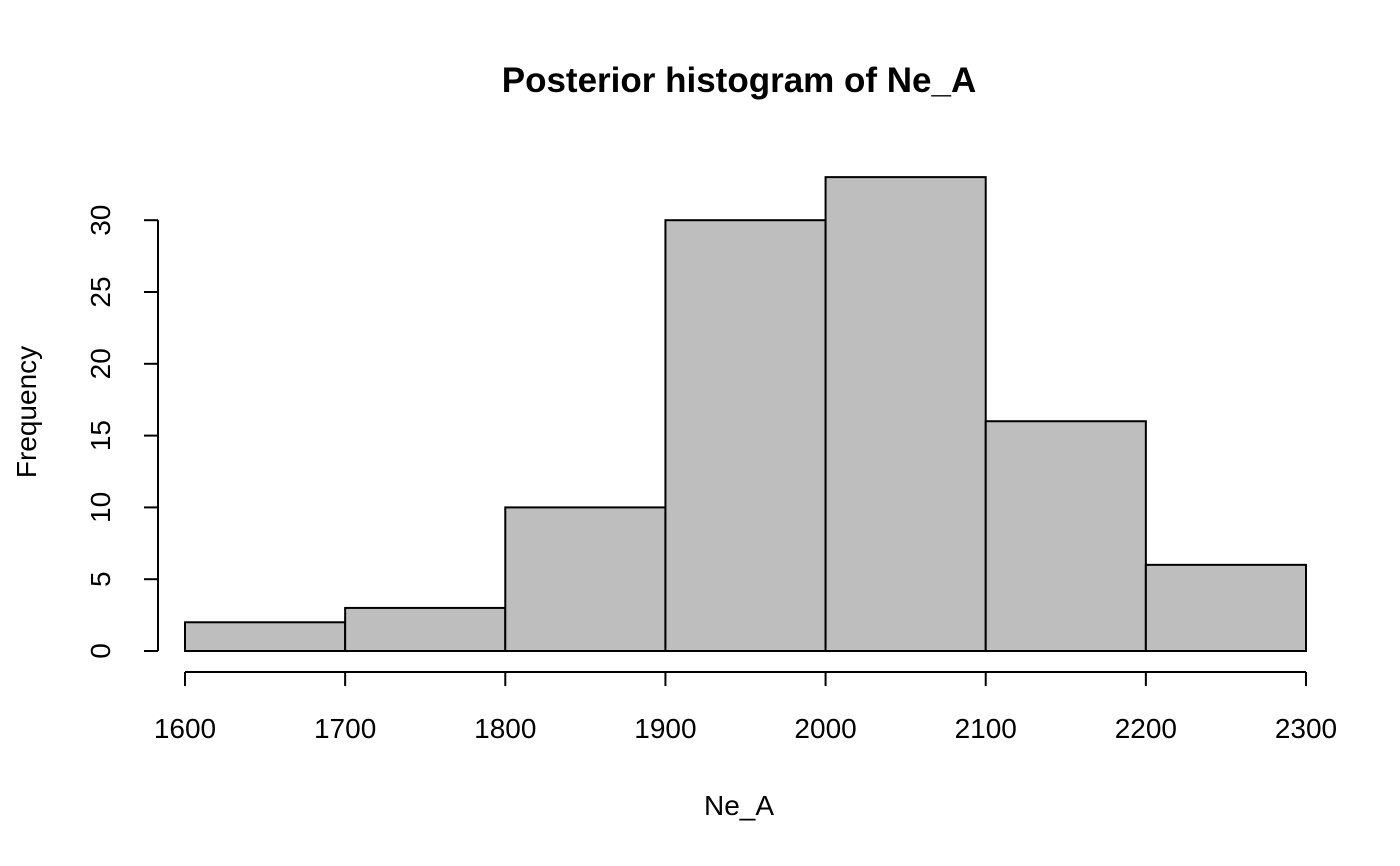 This screenshot has height=866, width=1400. Describe the element at coordinates (739, 805) in the screenshot. I see `x-axis-label: Ne_A` at that location.